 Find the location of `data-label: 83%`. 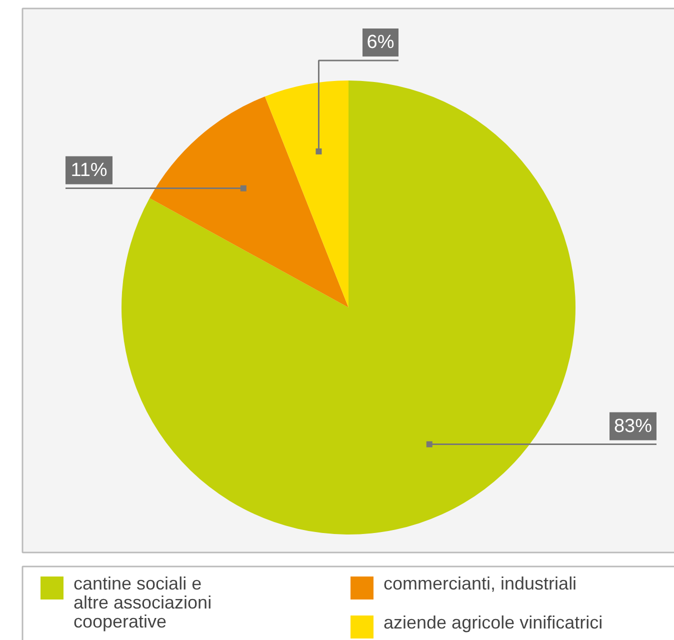

data-label: 83% is located at coordinates (633, 426).